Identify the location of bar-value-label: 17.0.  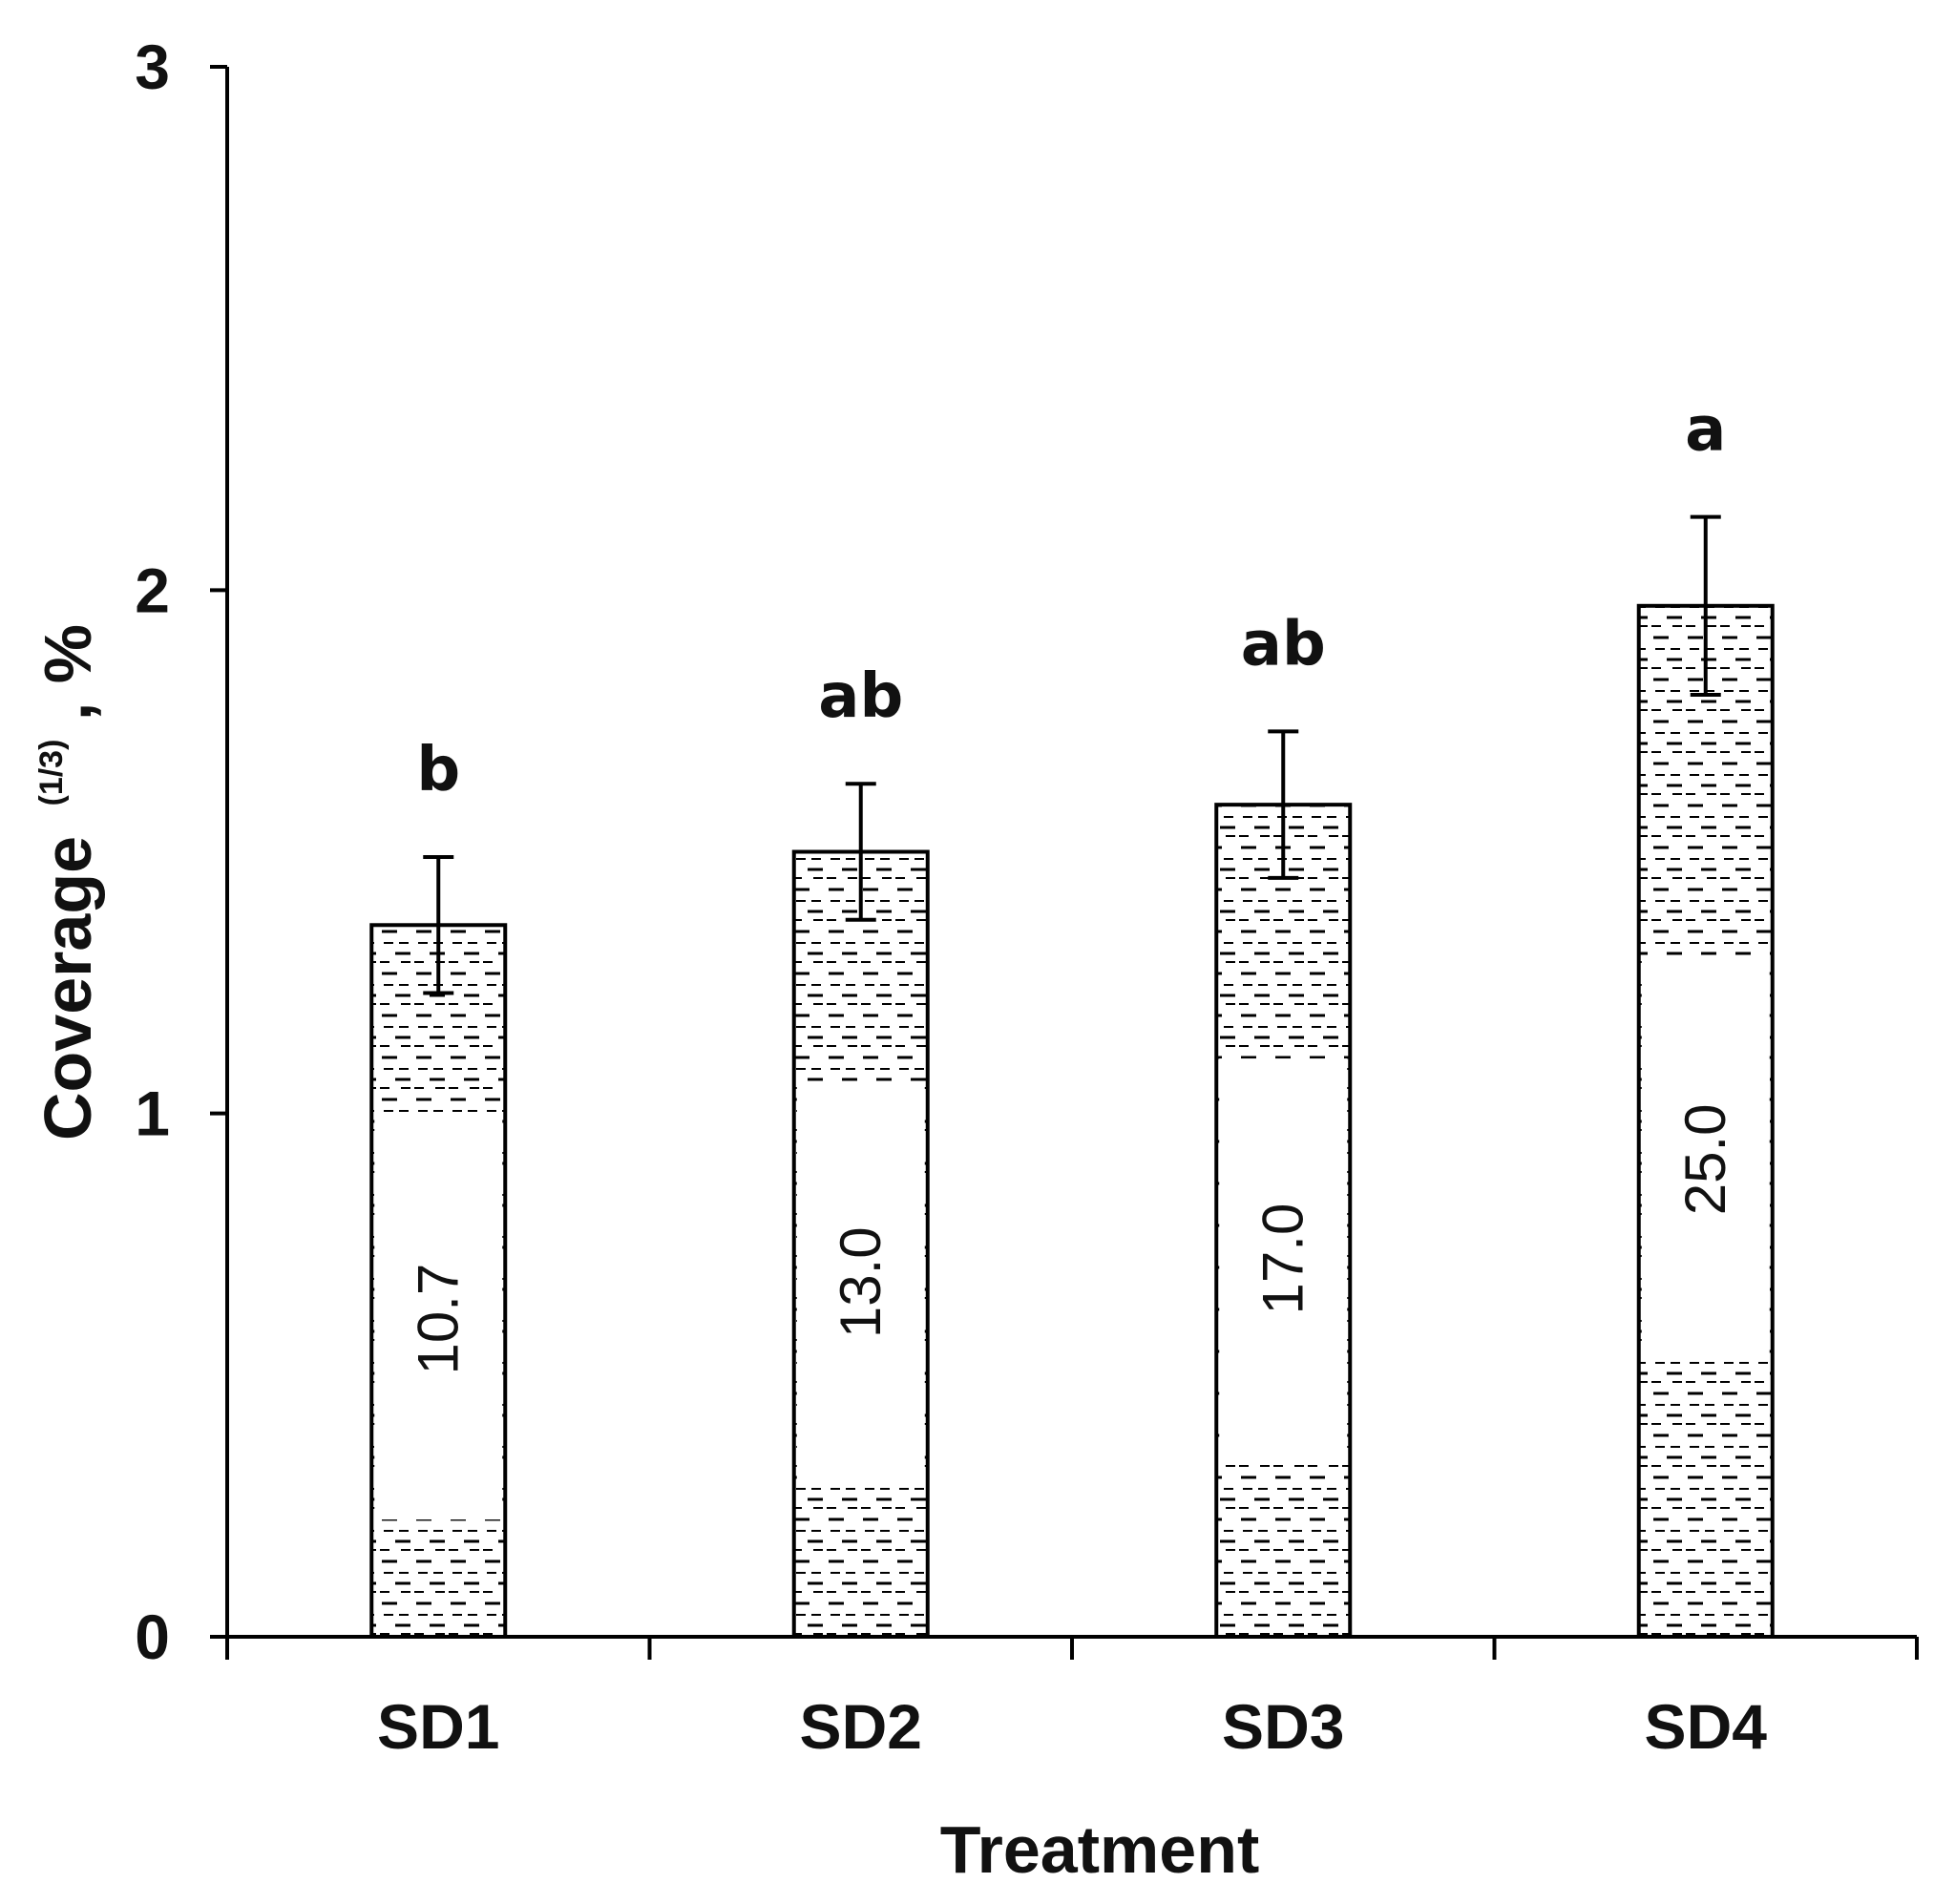
(1282, 1259).